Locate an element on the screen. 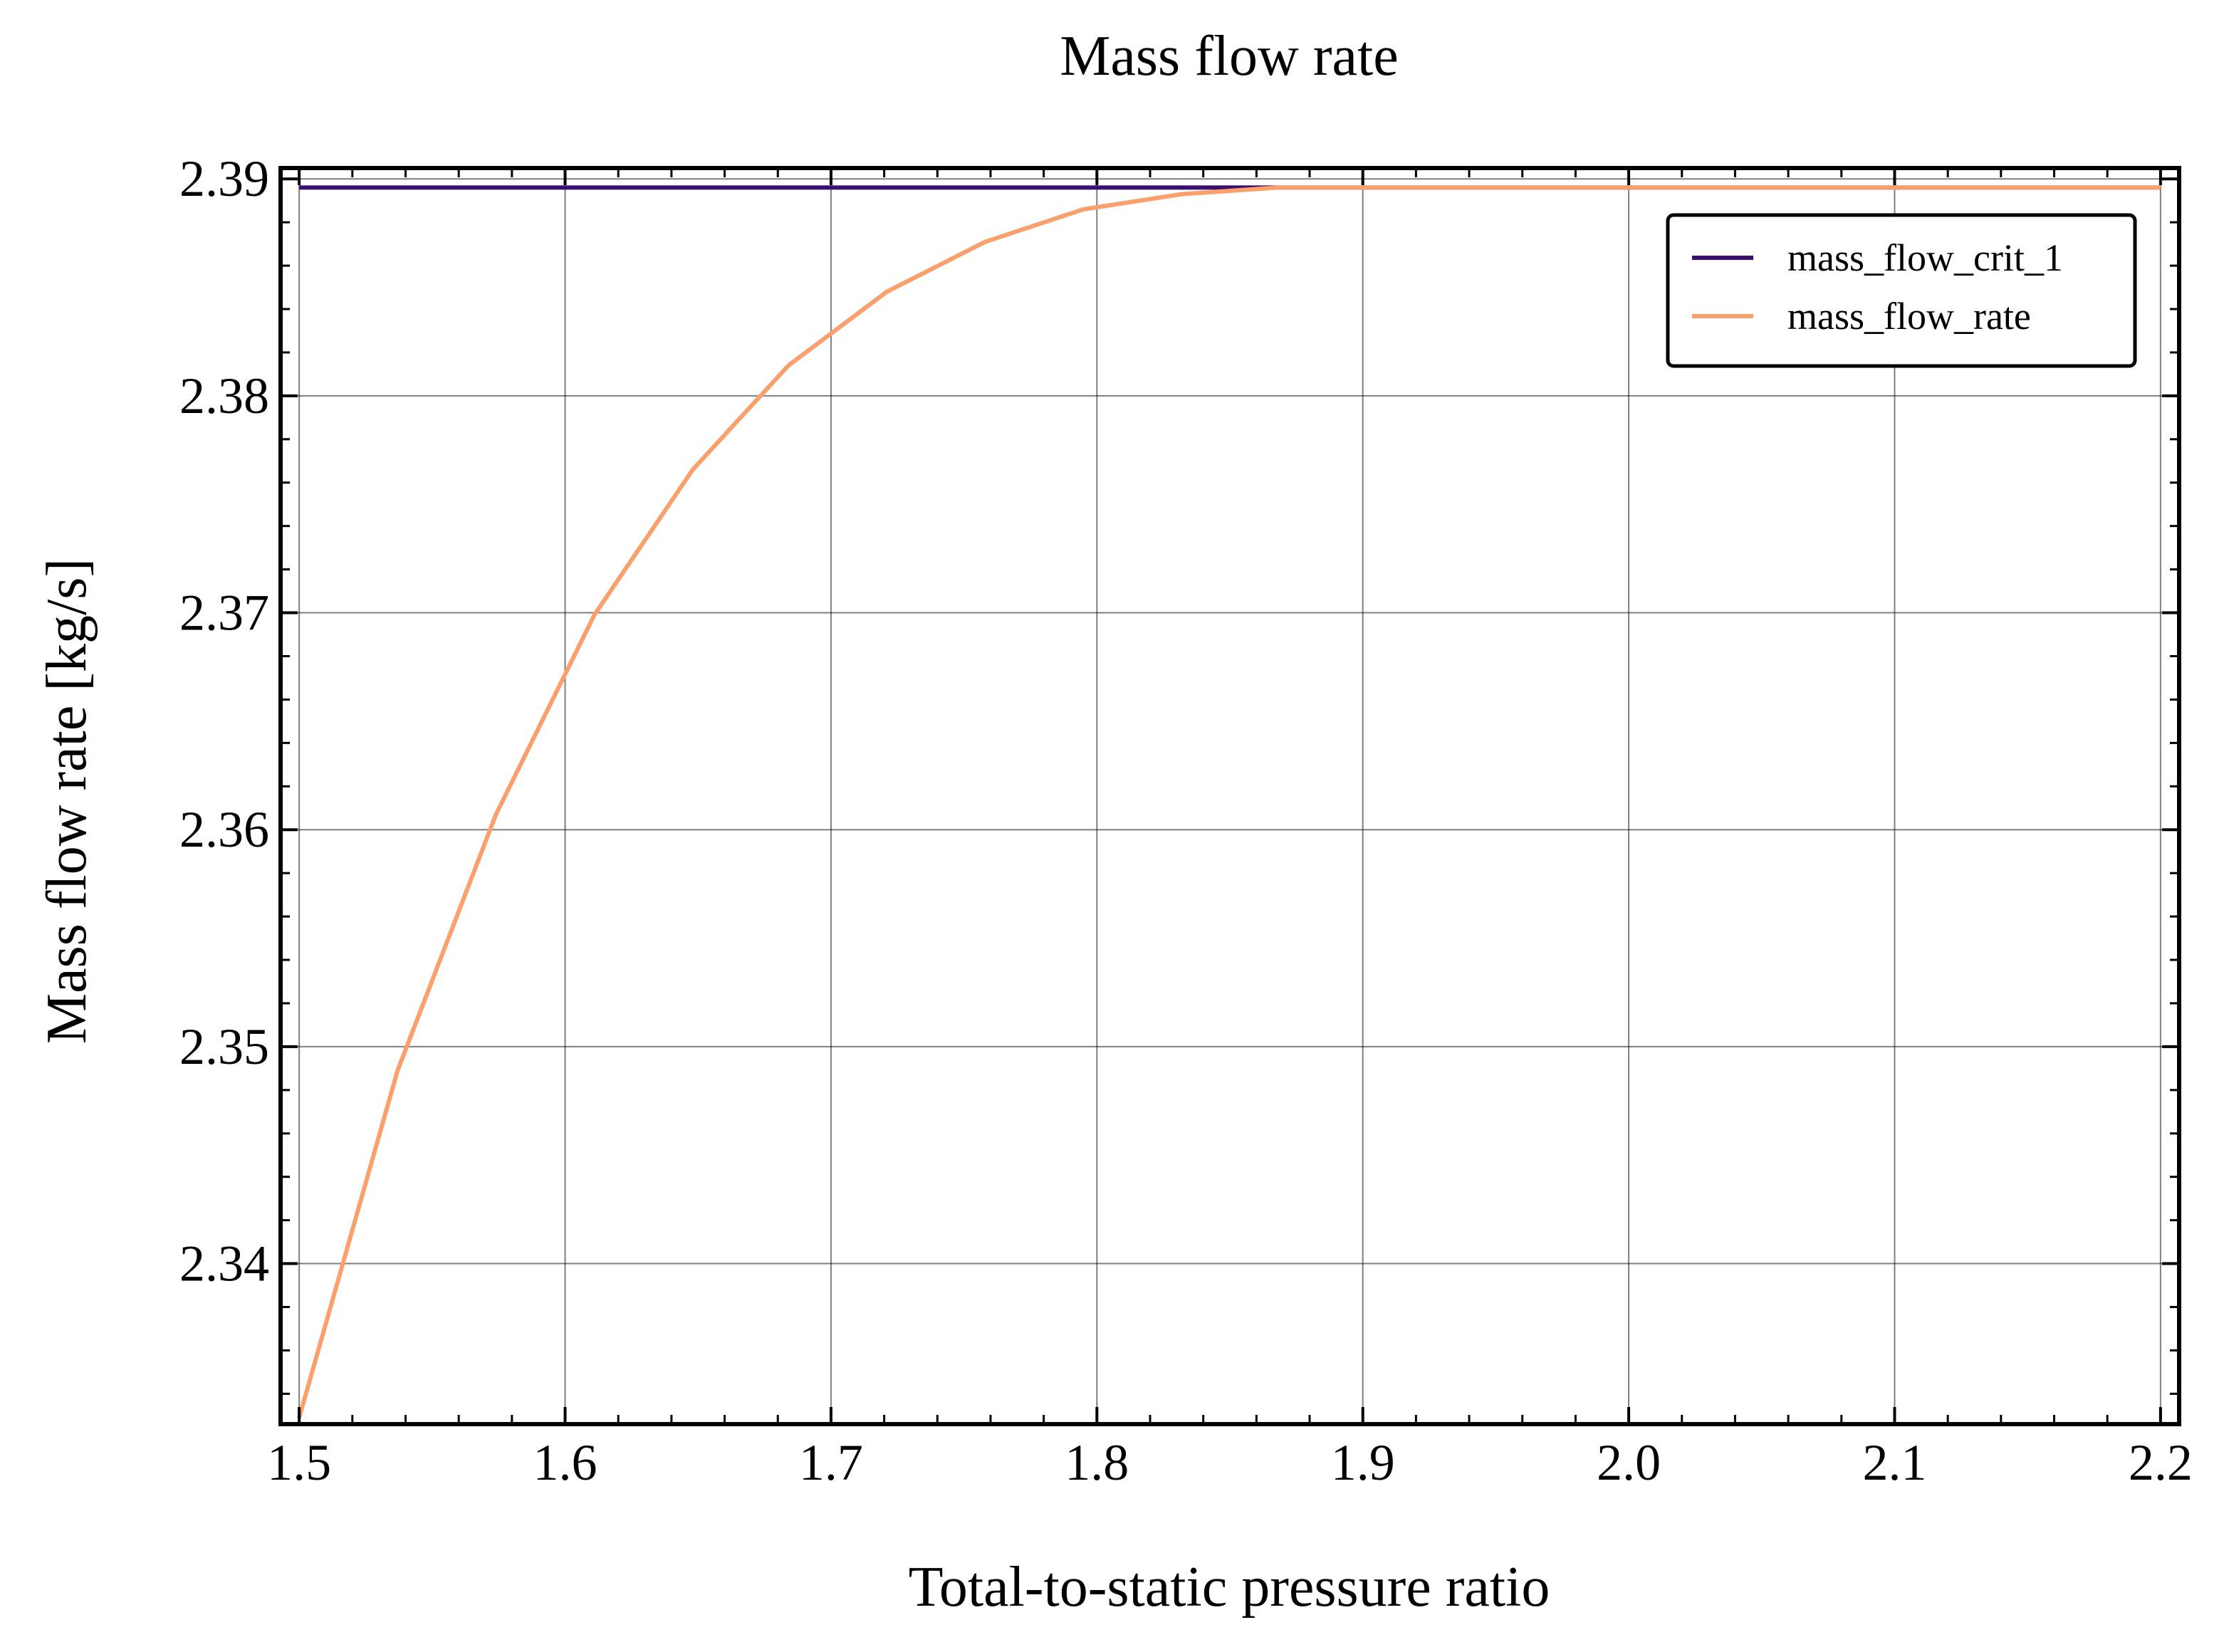  x-tick-label: 2.0 is located at coordinates (1629, 1462).